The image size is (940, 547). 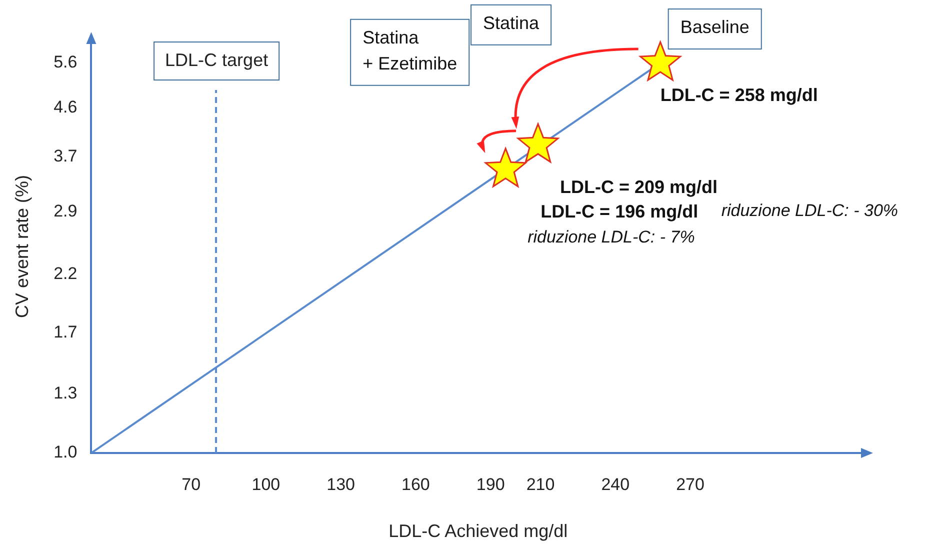 What do you see at coordinates (540, 484) in the screenshot?
I see `x-tick-label: 210` at bounding box center [540, 484].